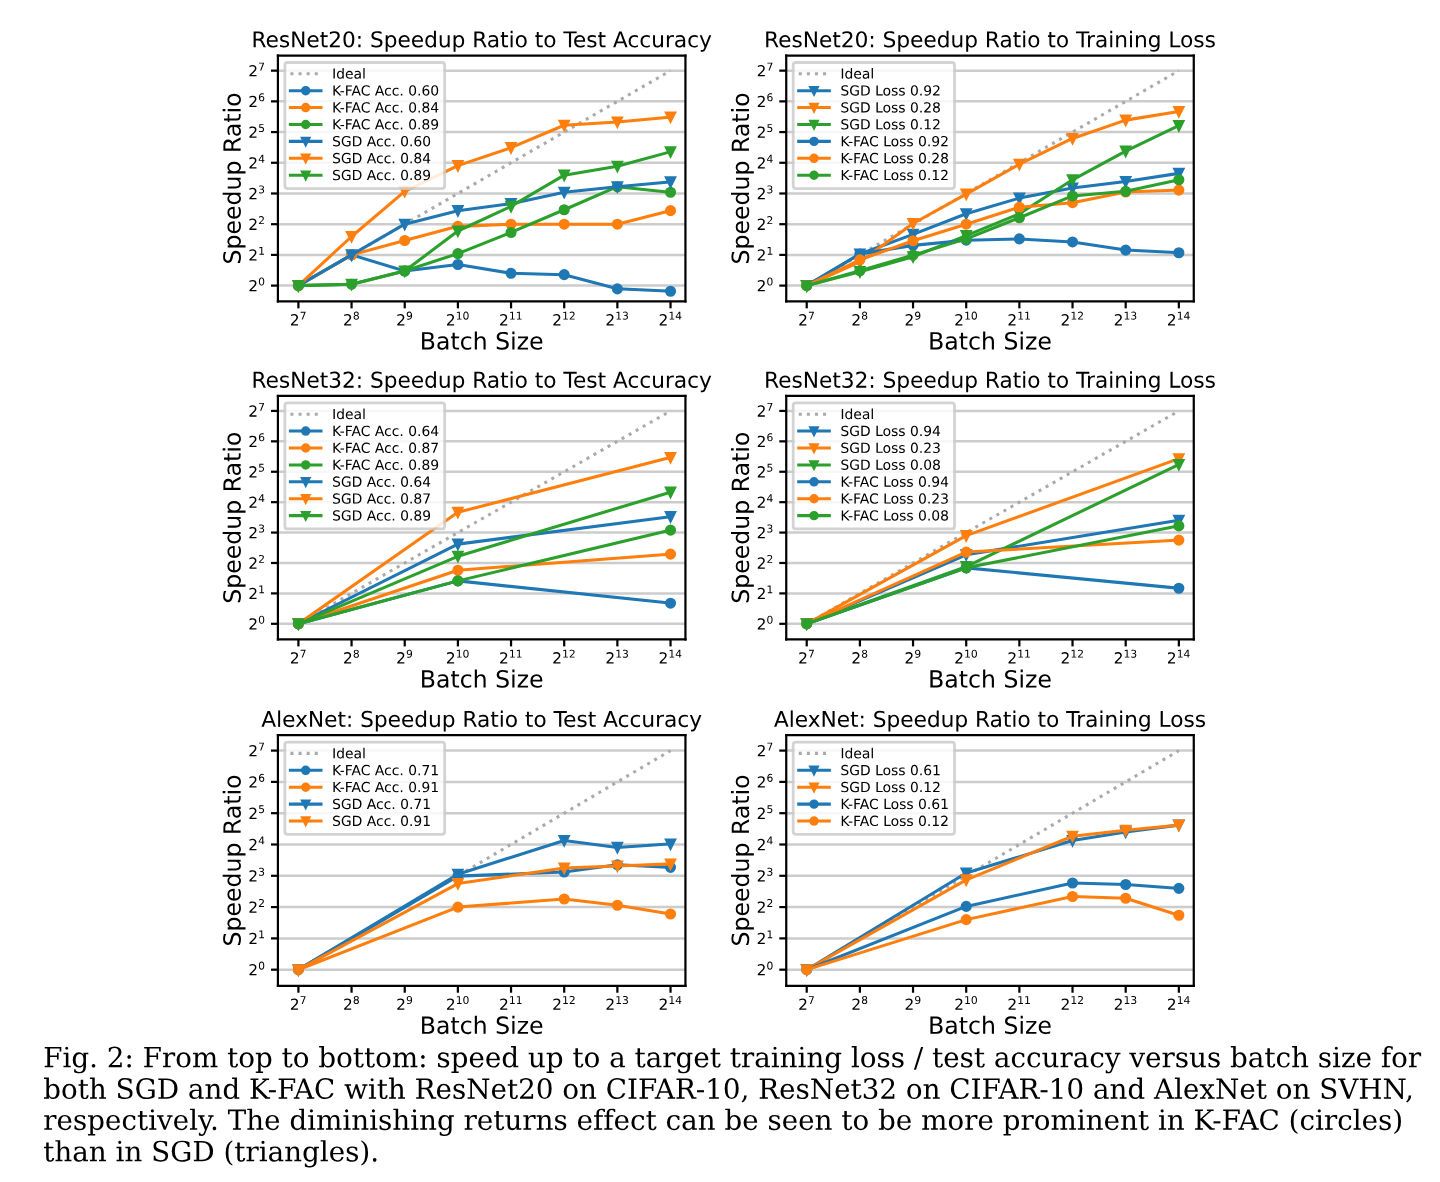 This screenshot has width=1440, height=1182. I want to click on chart-title: ResNet32: Speedup Ratio to Training Loss, so click(990, 382).